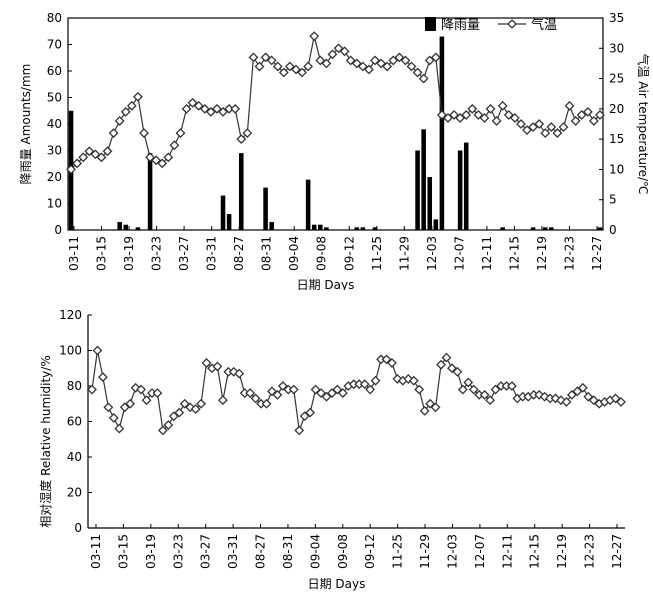 Image resolution: width=653 pixels, height=597 pixels. What do you see at coordinates (349, 253) in the screenshot?
I see `x-tick-label: 09-12` at bounding box center [349, 253].